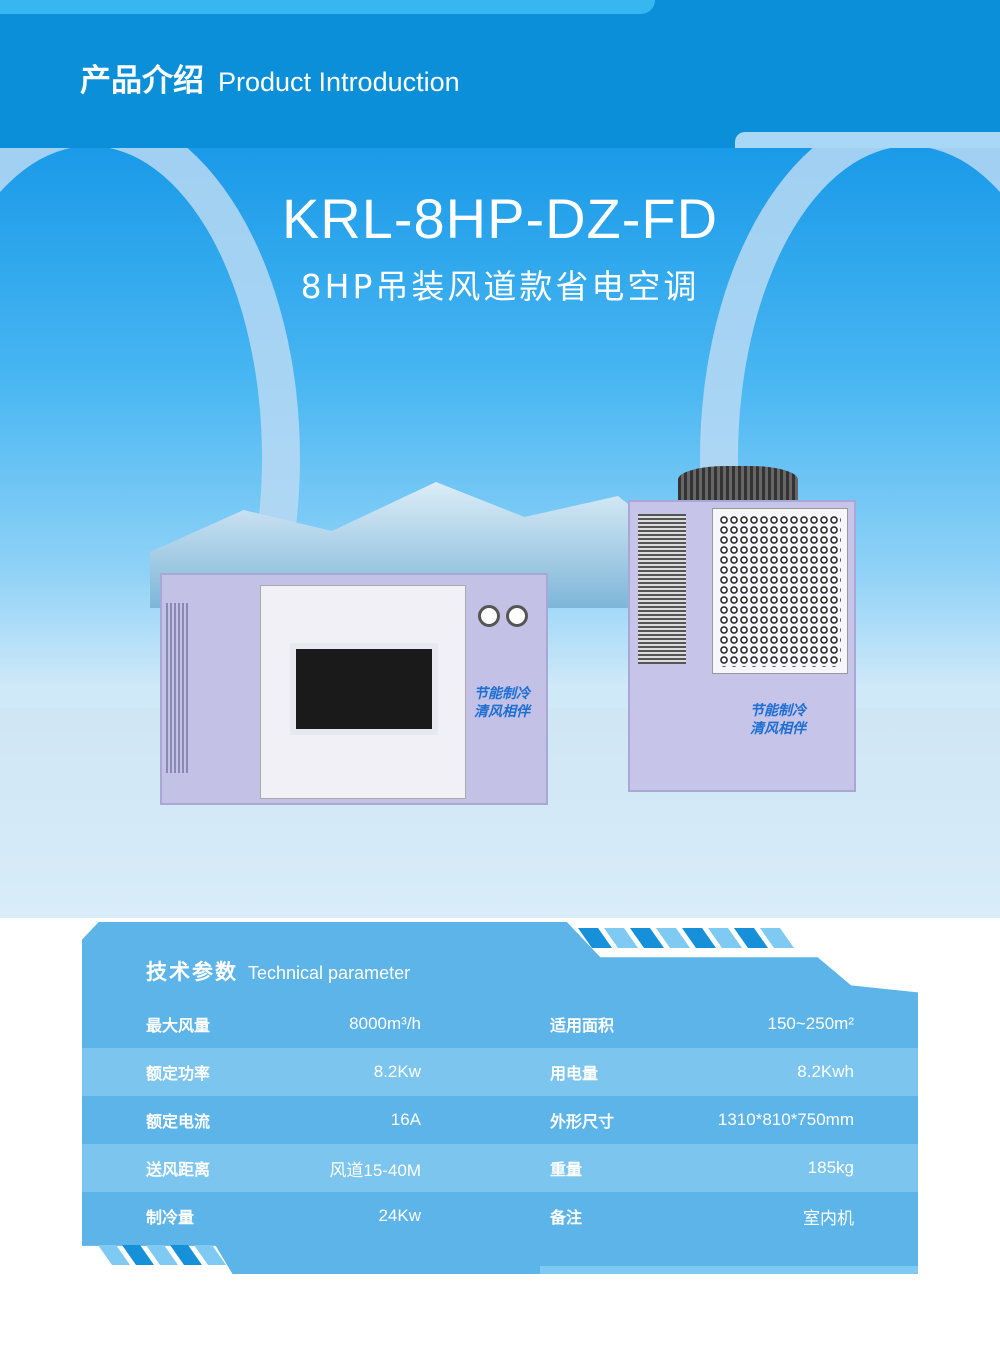  Describe the element at coordinates (582, 1025) in the screenshot. I see `param-label: 适用面积` at that location.